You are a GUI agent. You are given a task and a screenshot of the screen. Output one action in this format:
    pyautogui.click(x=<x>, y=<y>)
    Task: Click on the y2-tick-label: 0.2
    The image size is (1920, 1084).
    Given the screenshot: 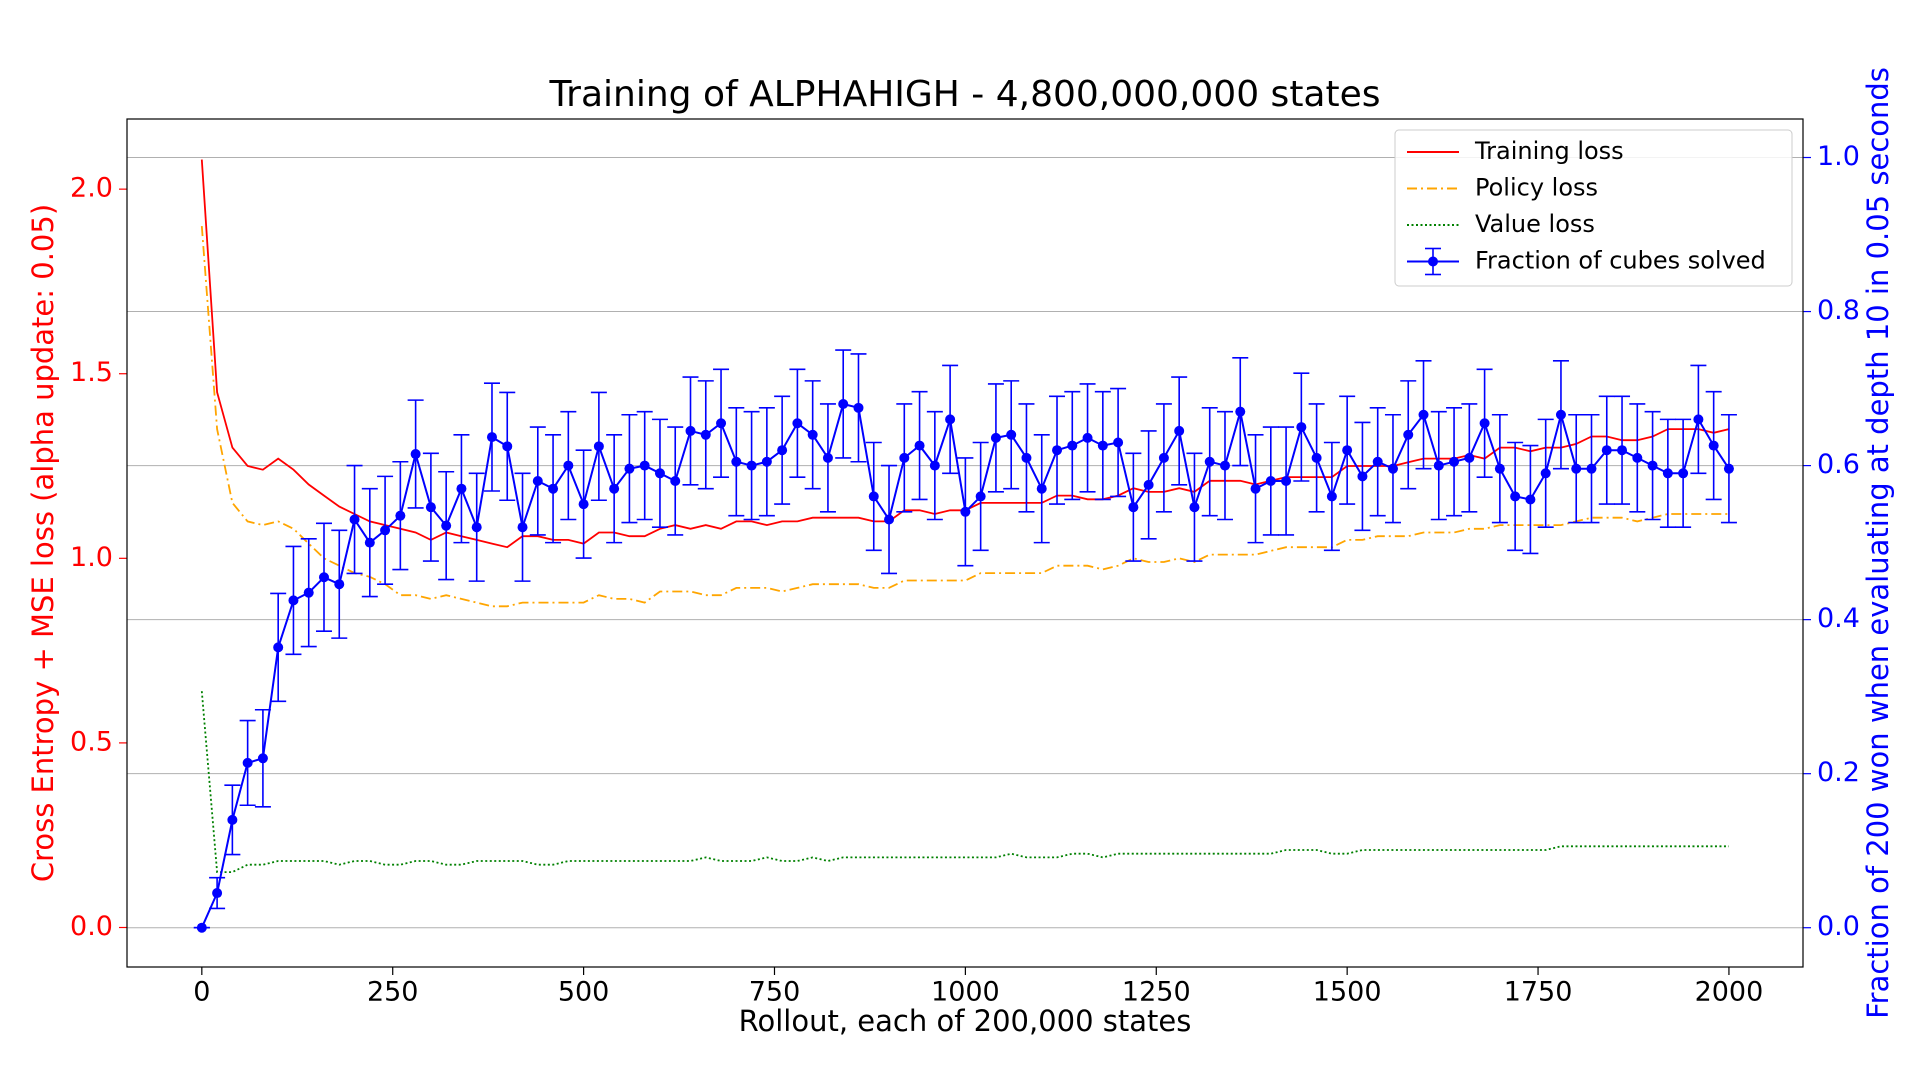 What is the action you would take?
    pyautogui.click(x=1838, y=772)
    